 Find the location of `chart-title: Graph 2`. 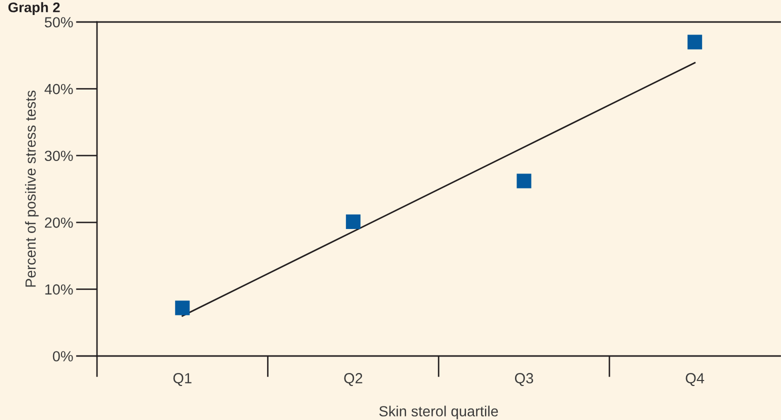

chart-title: Graph 2 is located at coordinates (34, 9).